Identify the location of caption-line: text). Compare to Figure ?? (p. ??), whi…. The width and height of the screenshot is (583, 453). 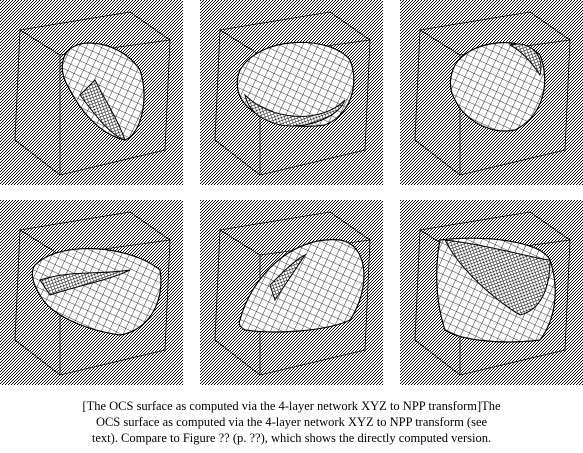
(291, 438).